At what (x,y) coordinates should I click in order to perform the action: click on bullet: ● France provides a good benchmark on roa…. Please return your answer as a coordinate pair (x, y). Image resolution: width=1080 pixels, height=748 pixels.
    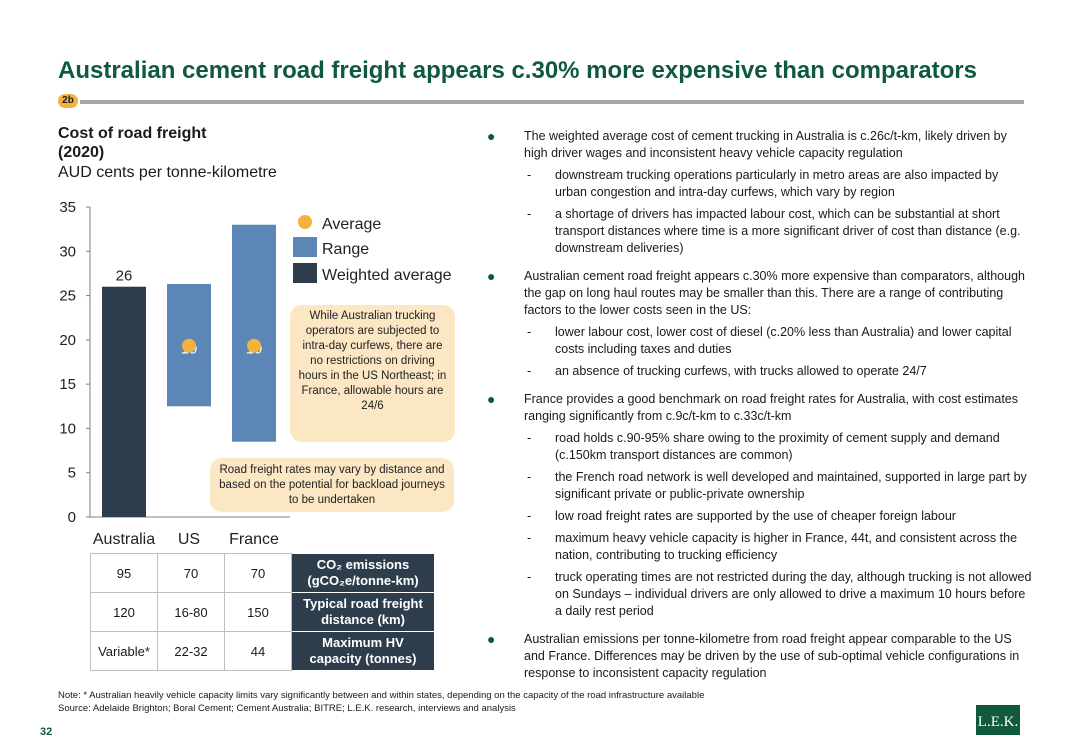
    Looking at the image, I should click on (759, 408).